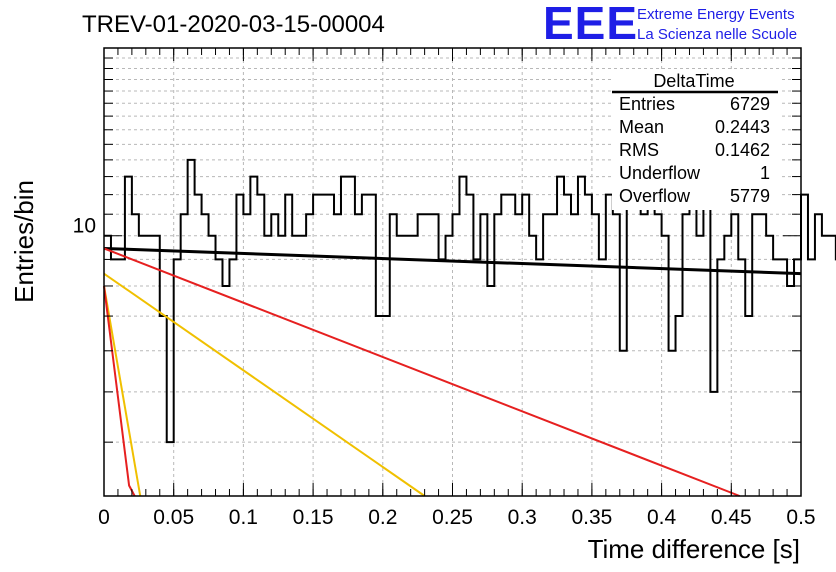 The width and height of the screenshot is (836, 572). I want to click on logo-line2: La Scienza nelle Scuole, so click(717, 34).